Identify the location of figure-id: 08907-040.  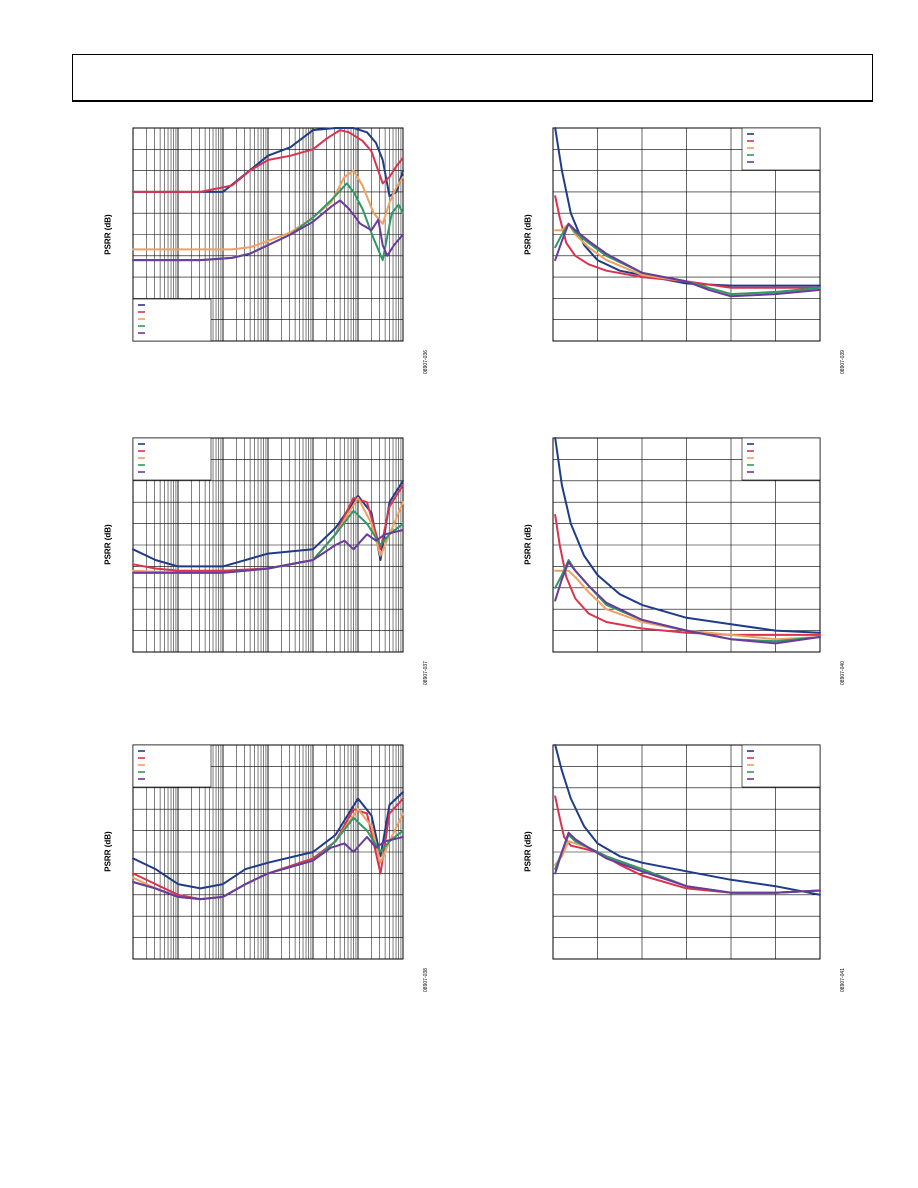
(843, 673).